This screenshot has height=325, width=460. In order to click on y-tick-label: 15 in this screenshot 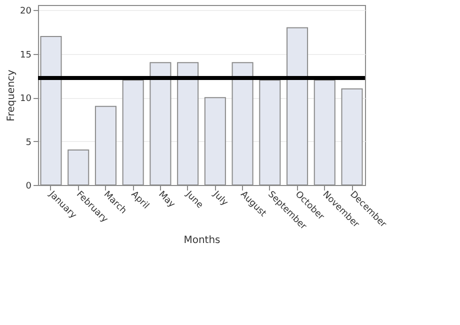, I will do `click(26, 55)`.